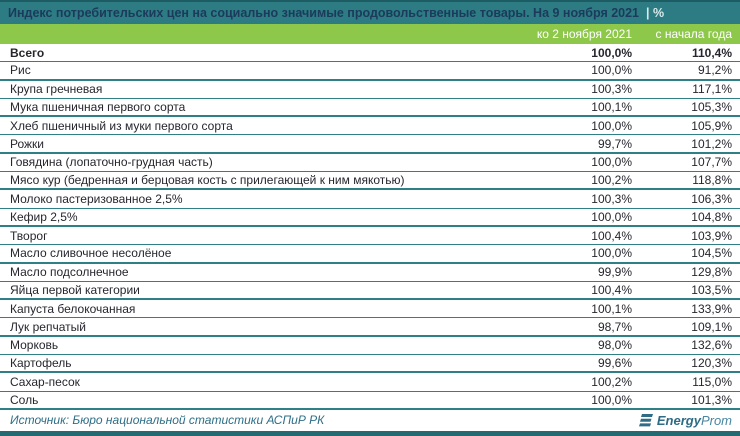  What do you see at coordinates (711, 326) in the screenshot?
I see `value-ytd: 109,1%` at bounding box center [711, 326].